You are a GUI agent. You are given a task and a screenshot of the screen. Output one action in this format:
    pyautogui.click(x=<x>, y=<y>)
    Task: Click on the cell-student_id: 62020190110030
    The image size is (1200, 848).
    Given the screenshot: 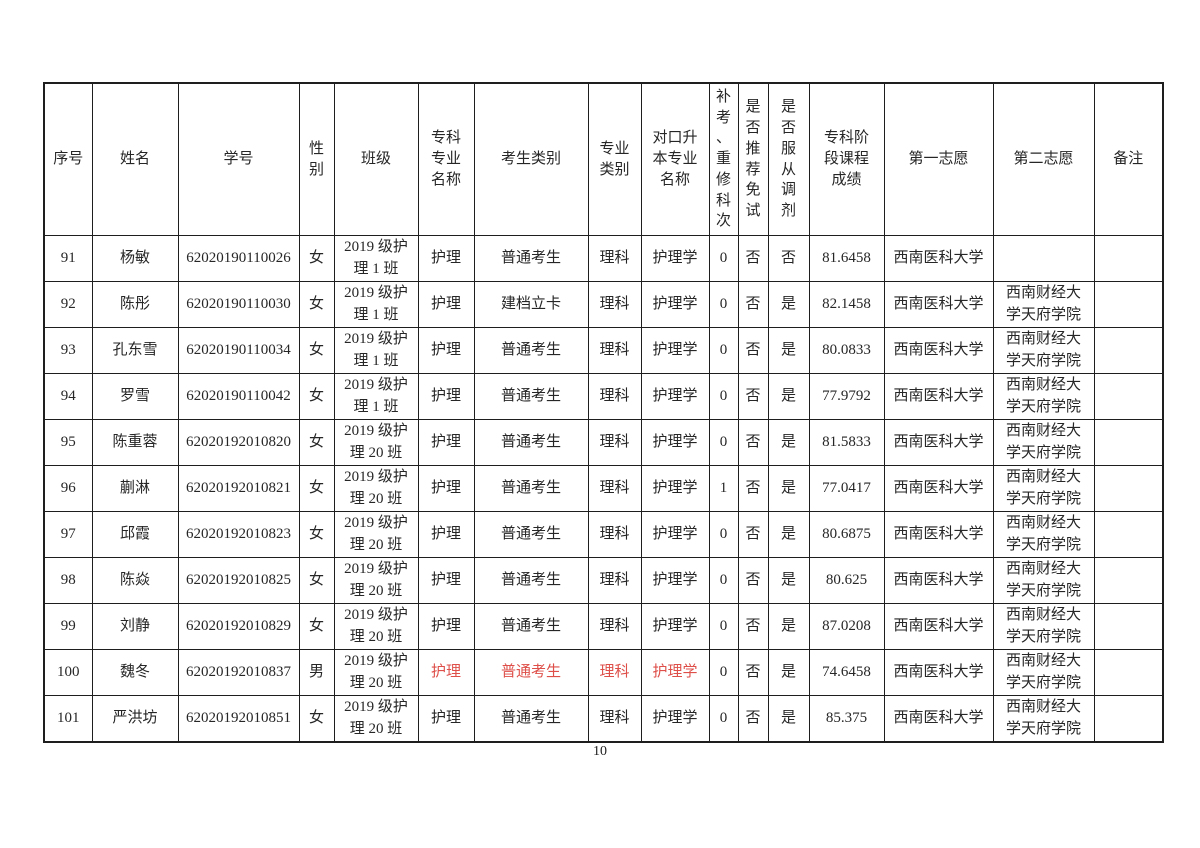 What is the action you would take?
    pyautogui.click(x=238, y=304)
    